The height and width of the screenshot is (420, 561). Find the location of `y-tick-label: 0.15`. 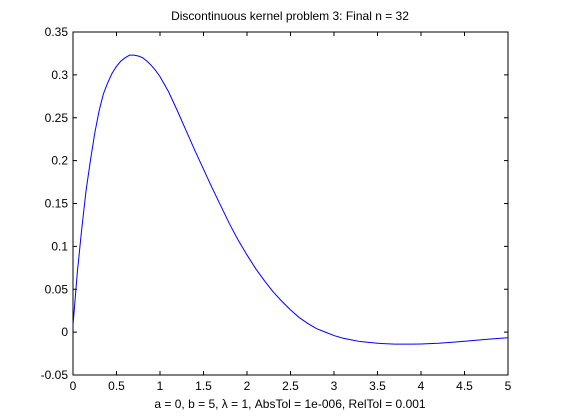

y-tick-label: 0.15 is located at coordinates (57, 204).